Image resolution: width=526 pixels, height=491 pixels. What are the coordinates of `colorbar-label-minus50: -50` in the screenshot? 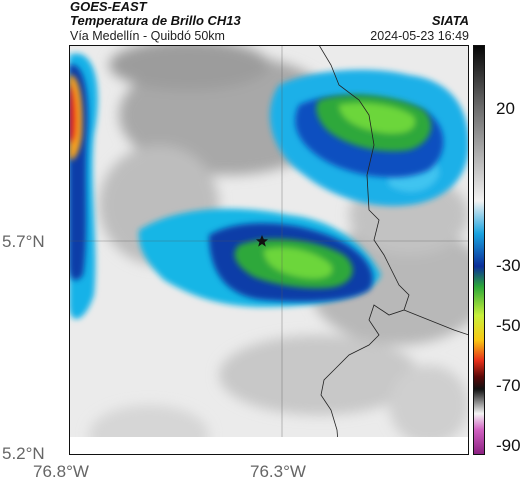 It's located at (508, 325).